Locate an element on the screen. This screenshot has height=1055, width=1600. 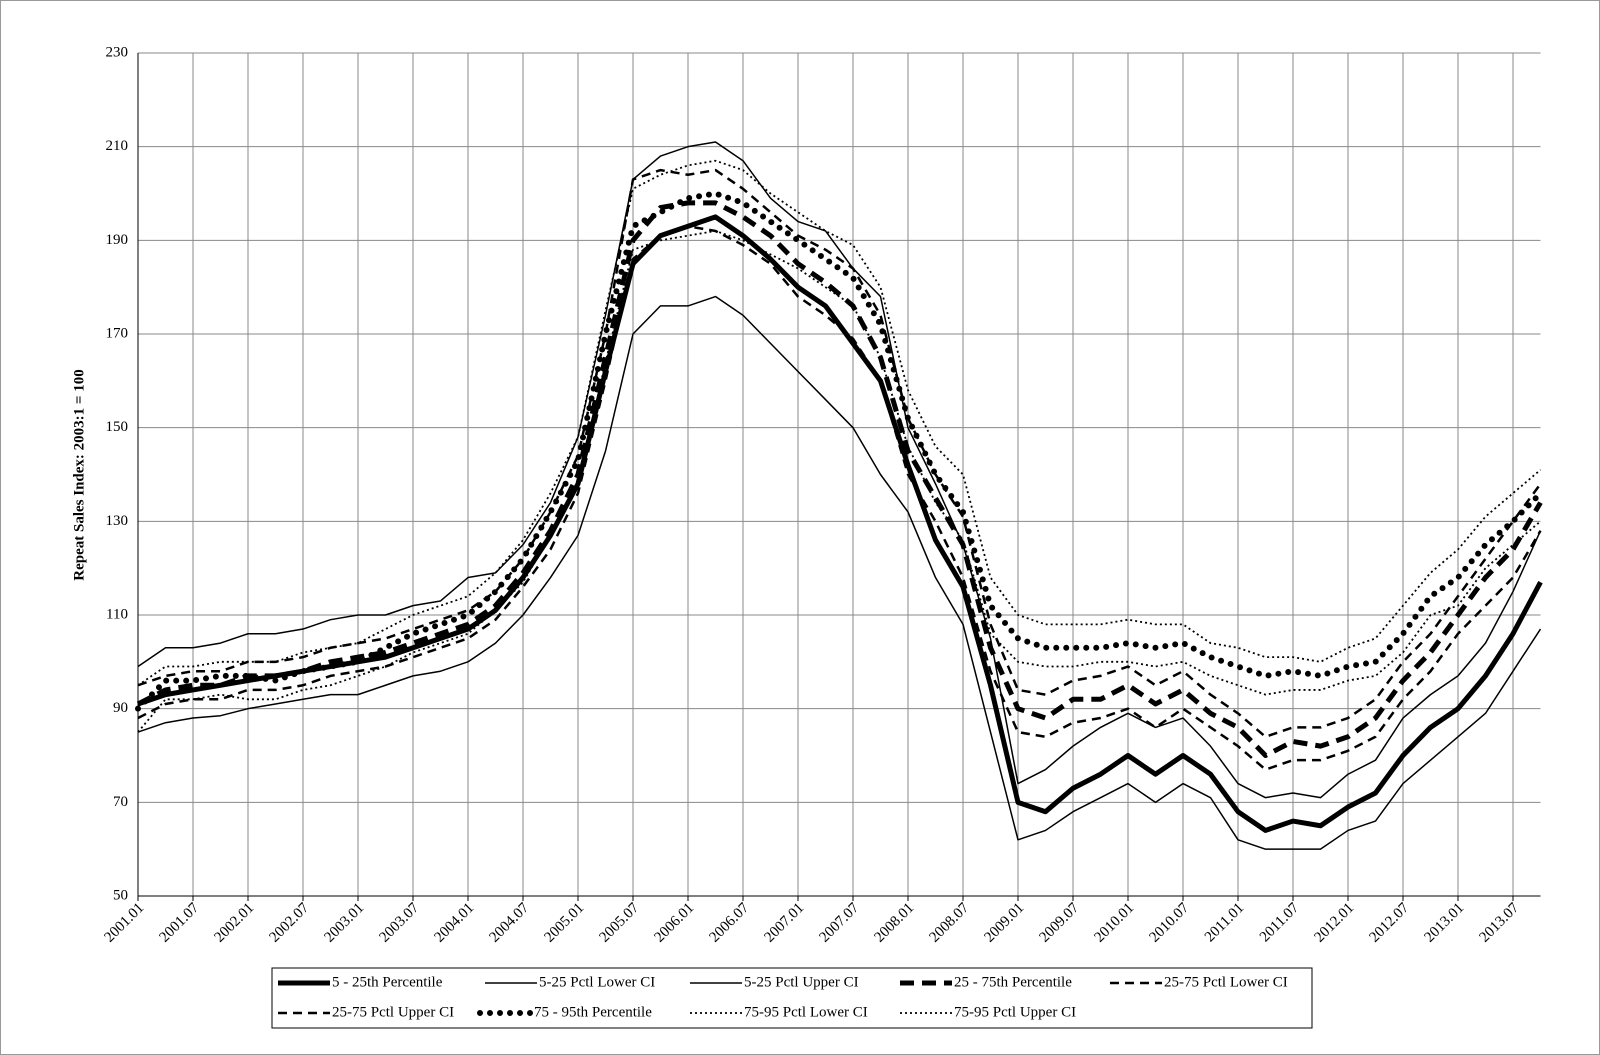
y-tick-label: 230 is located at coordinates (117, 52).